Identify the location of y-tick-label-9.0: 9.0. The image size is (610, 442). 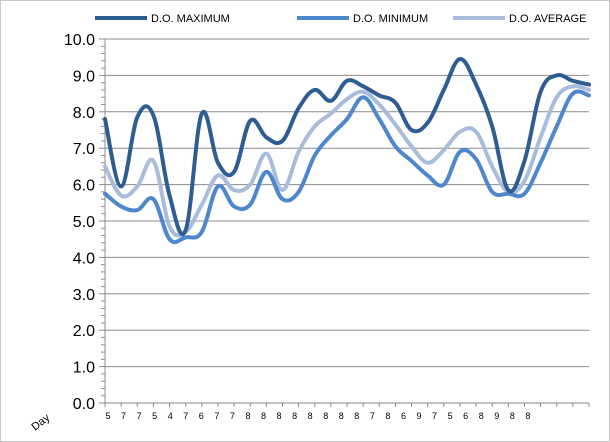
(84, 76).